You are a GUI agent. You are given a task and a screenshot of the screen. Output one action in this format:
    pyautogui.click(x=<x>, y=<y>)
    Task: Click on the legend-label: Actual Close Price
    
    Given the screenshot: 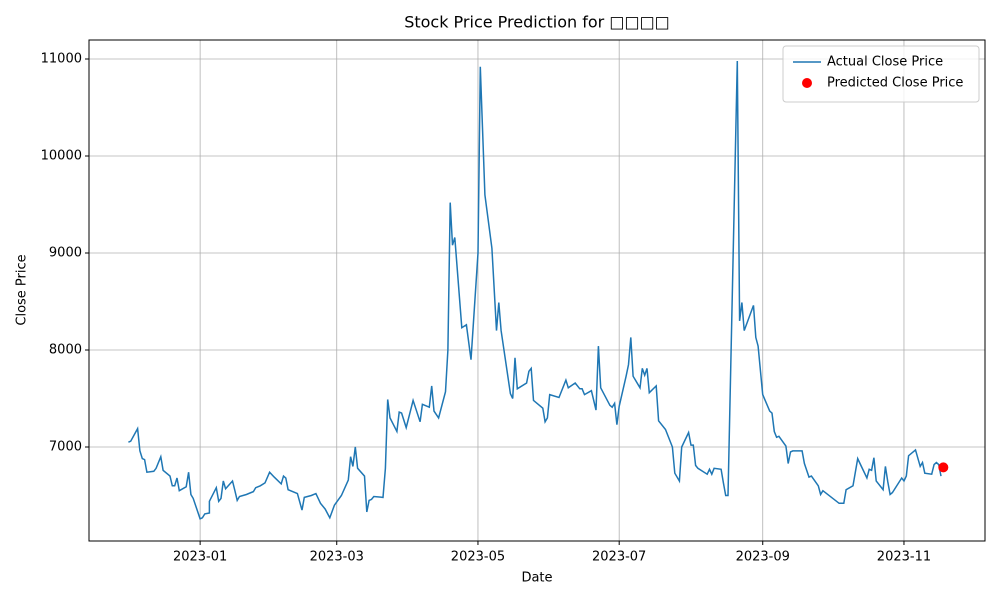 What is the action you would take?
    pyautogui.click(x=885, y=62)
    